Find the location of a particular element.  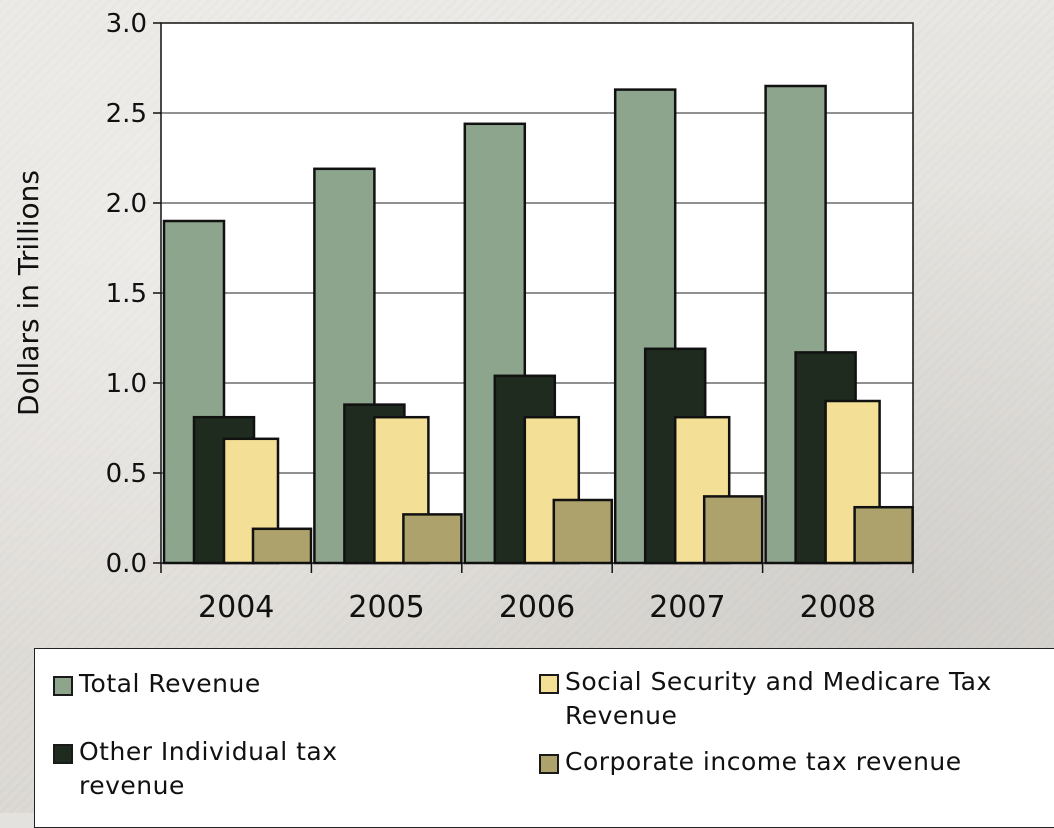

x-tick-label-2008: 2008 is located at coordinates (838, 607).